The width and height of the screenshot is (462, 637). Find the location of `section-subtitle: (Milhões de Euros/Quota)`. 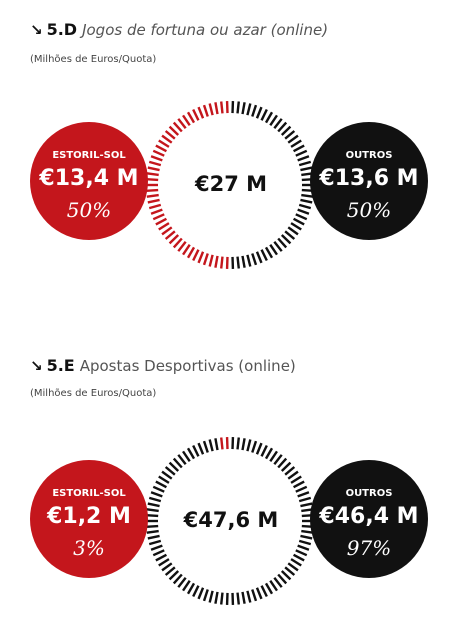

section-subtitle: (Milhões de Euros/Quota) is located at coordinates (93, 59).